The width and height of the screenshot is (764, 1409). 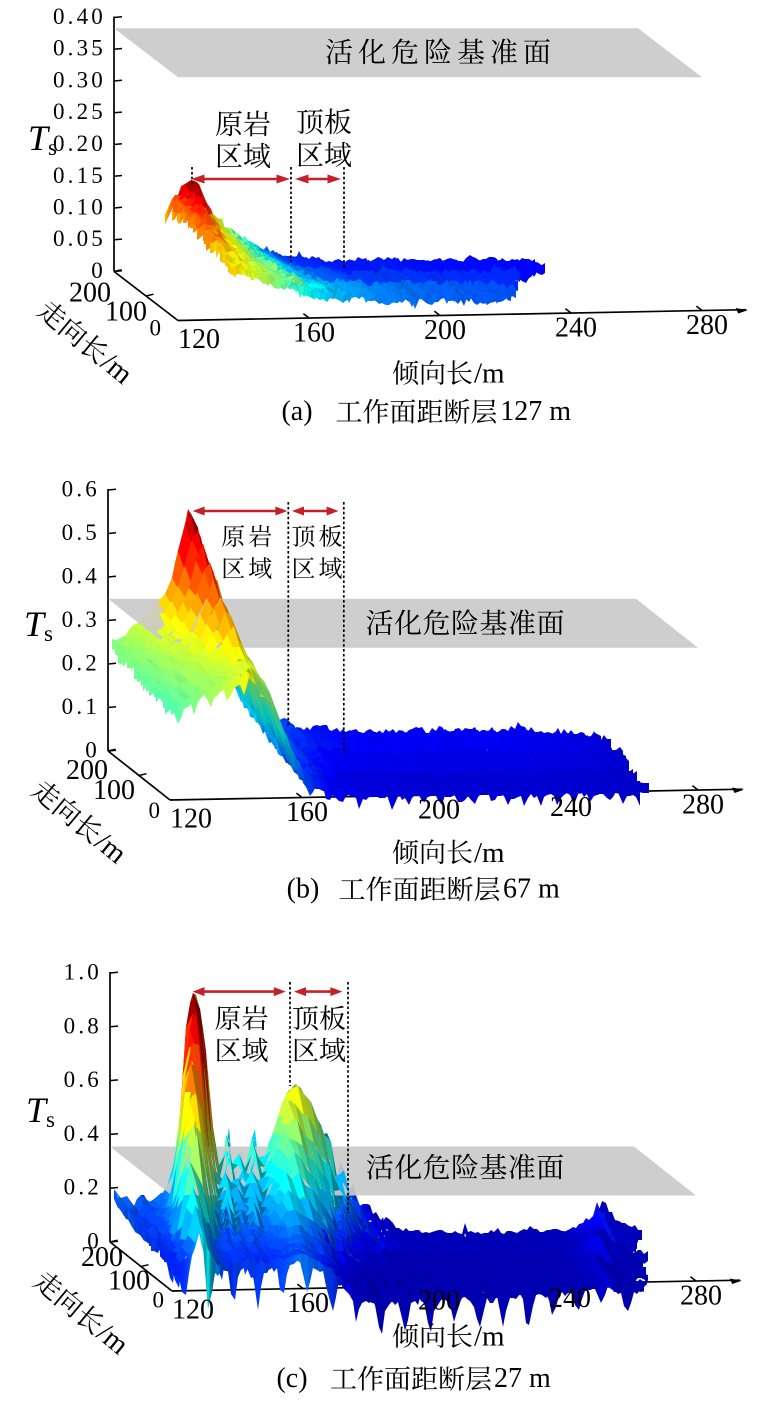 I want to click on svg-text: 1.0, so click(x=83, y=972).